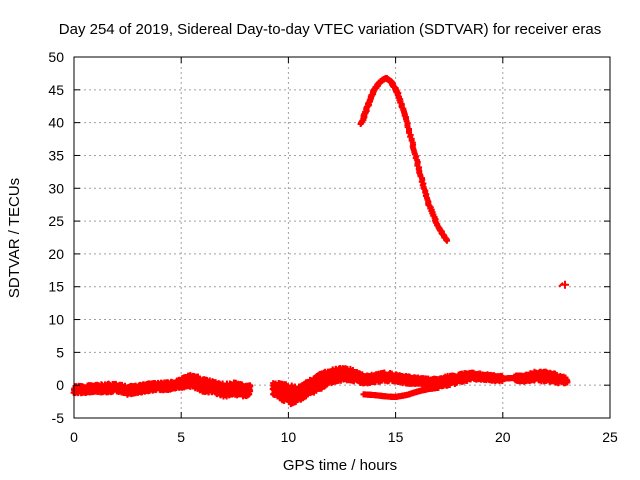 This screenshot has width=640, height=480. Describe the element at coordinates (289, 437) in the screenshot. I see `x-tick-label: 10` at that location.